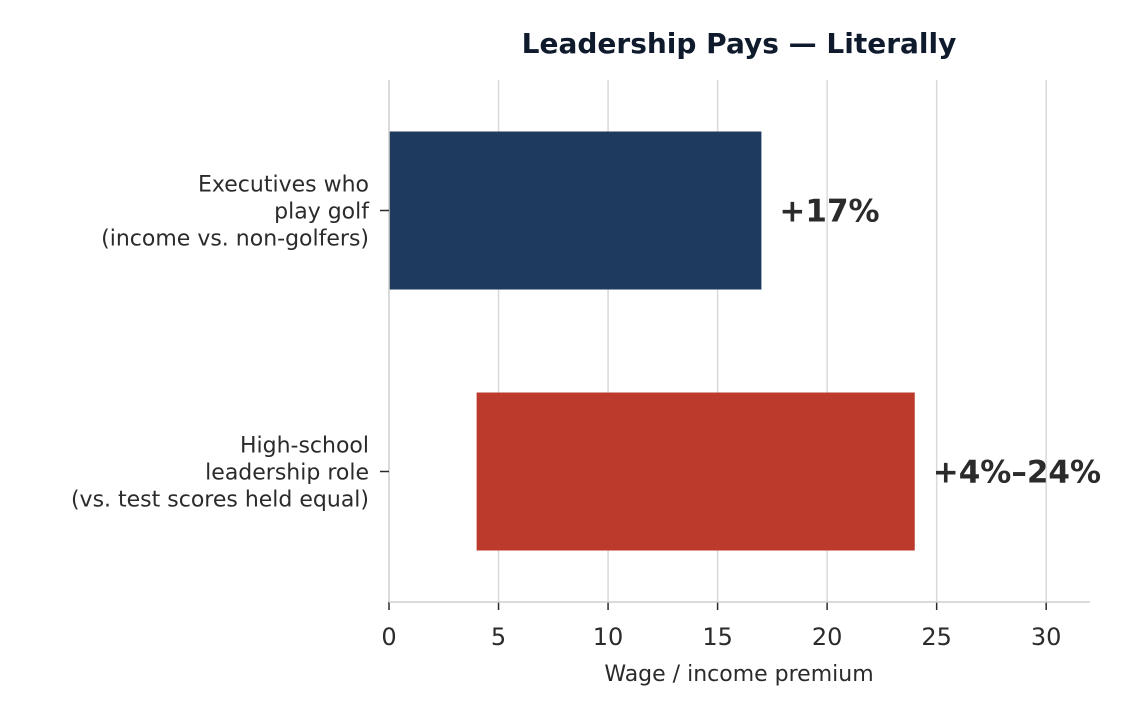  I want to click on x-tick-label-1: 5, so click(498, 637).